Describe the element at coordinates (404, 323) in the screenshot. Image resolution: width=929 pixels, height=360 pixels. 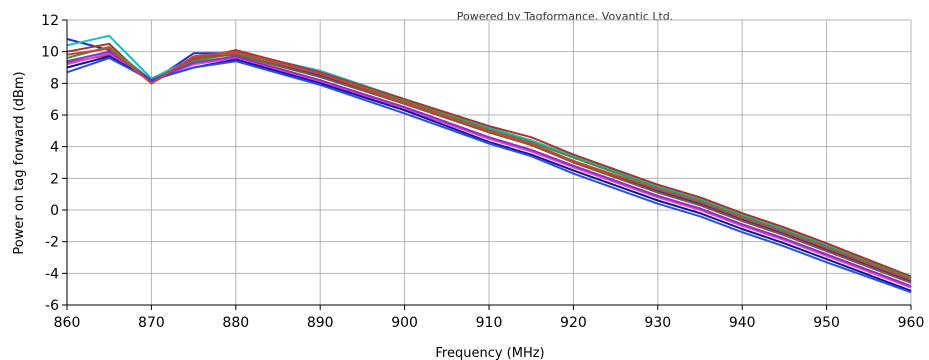
I see `x-tick-label: 900` at that location.